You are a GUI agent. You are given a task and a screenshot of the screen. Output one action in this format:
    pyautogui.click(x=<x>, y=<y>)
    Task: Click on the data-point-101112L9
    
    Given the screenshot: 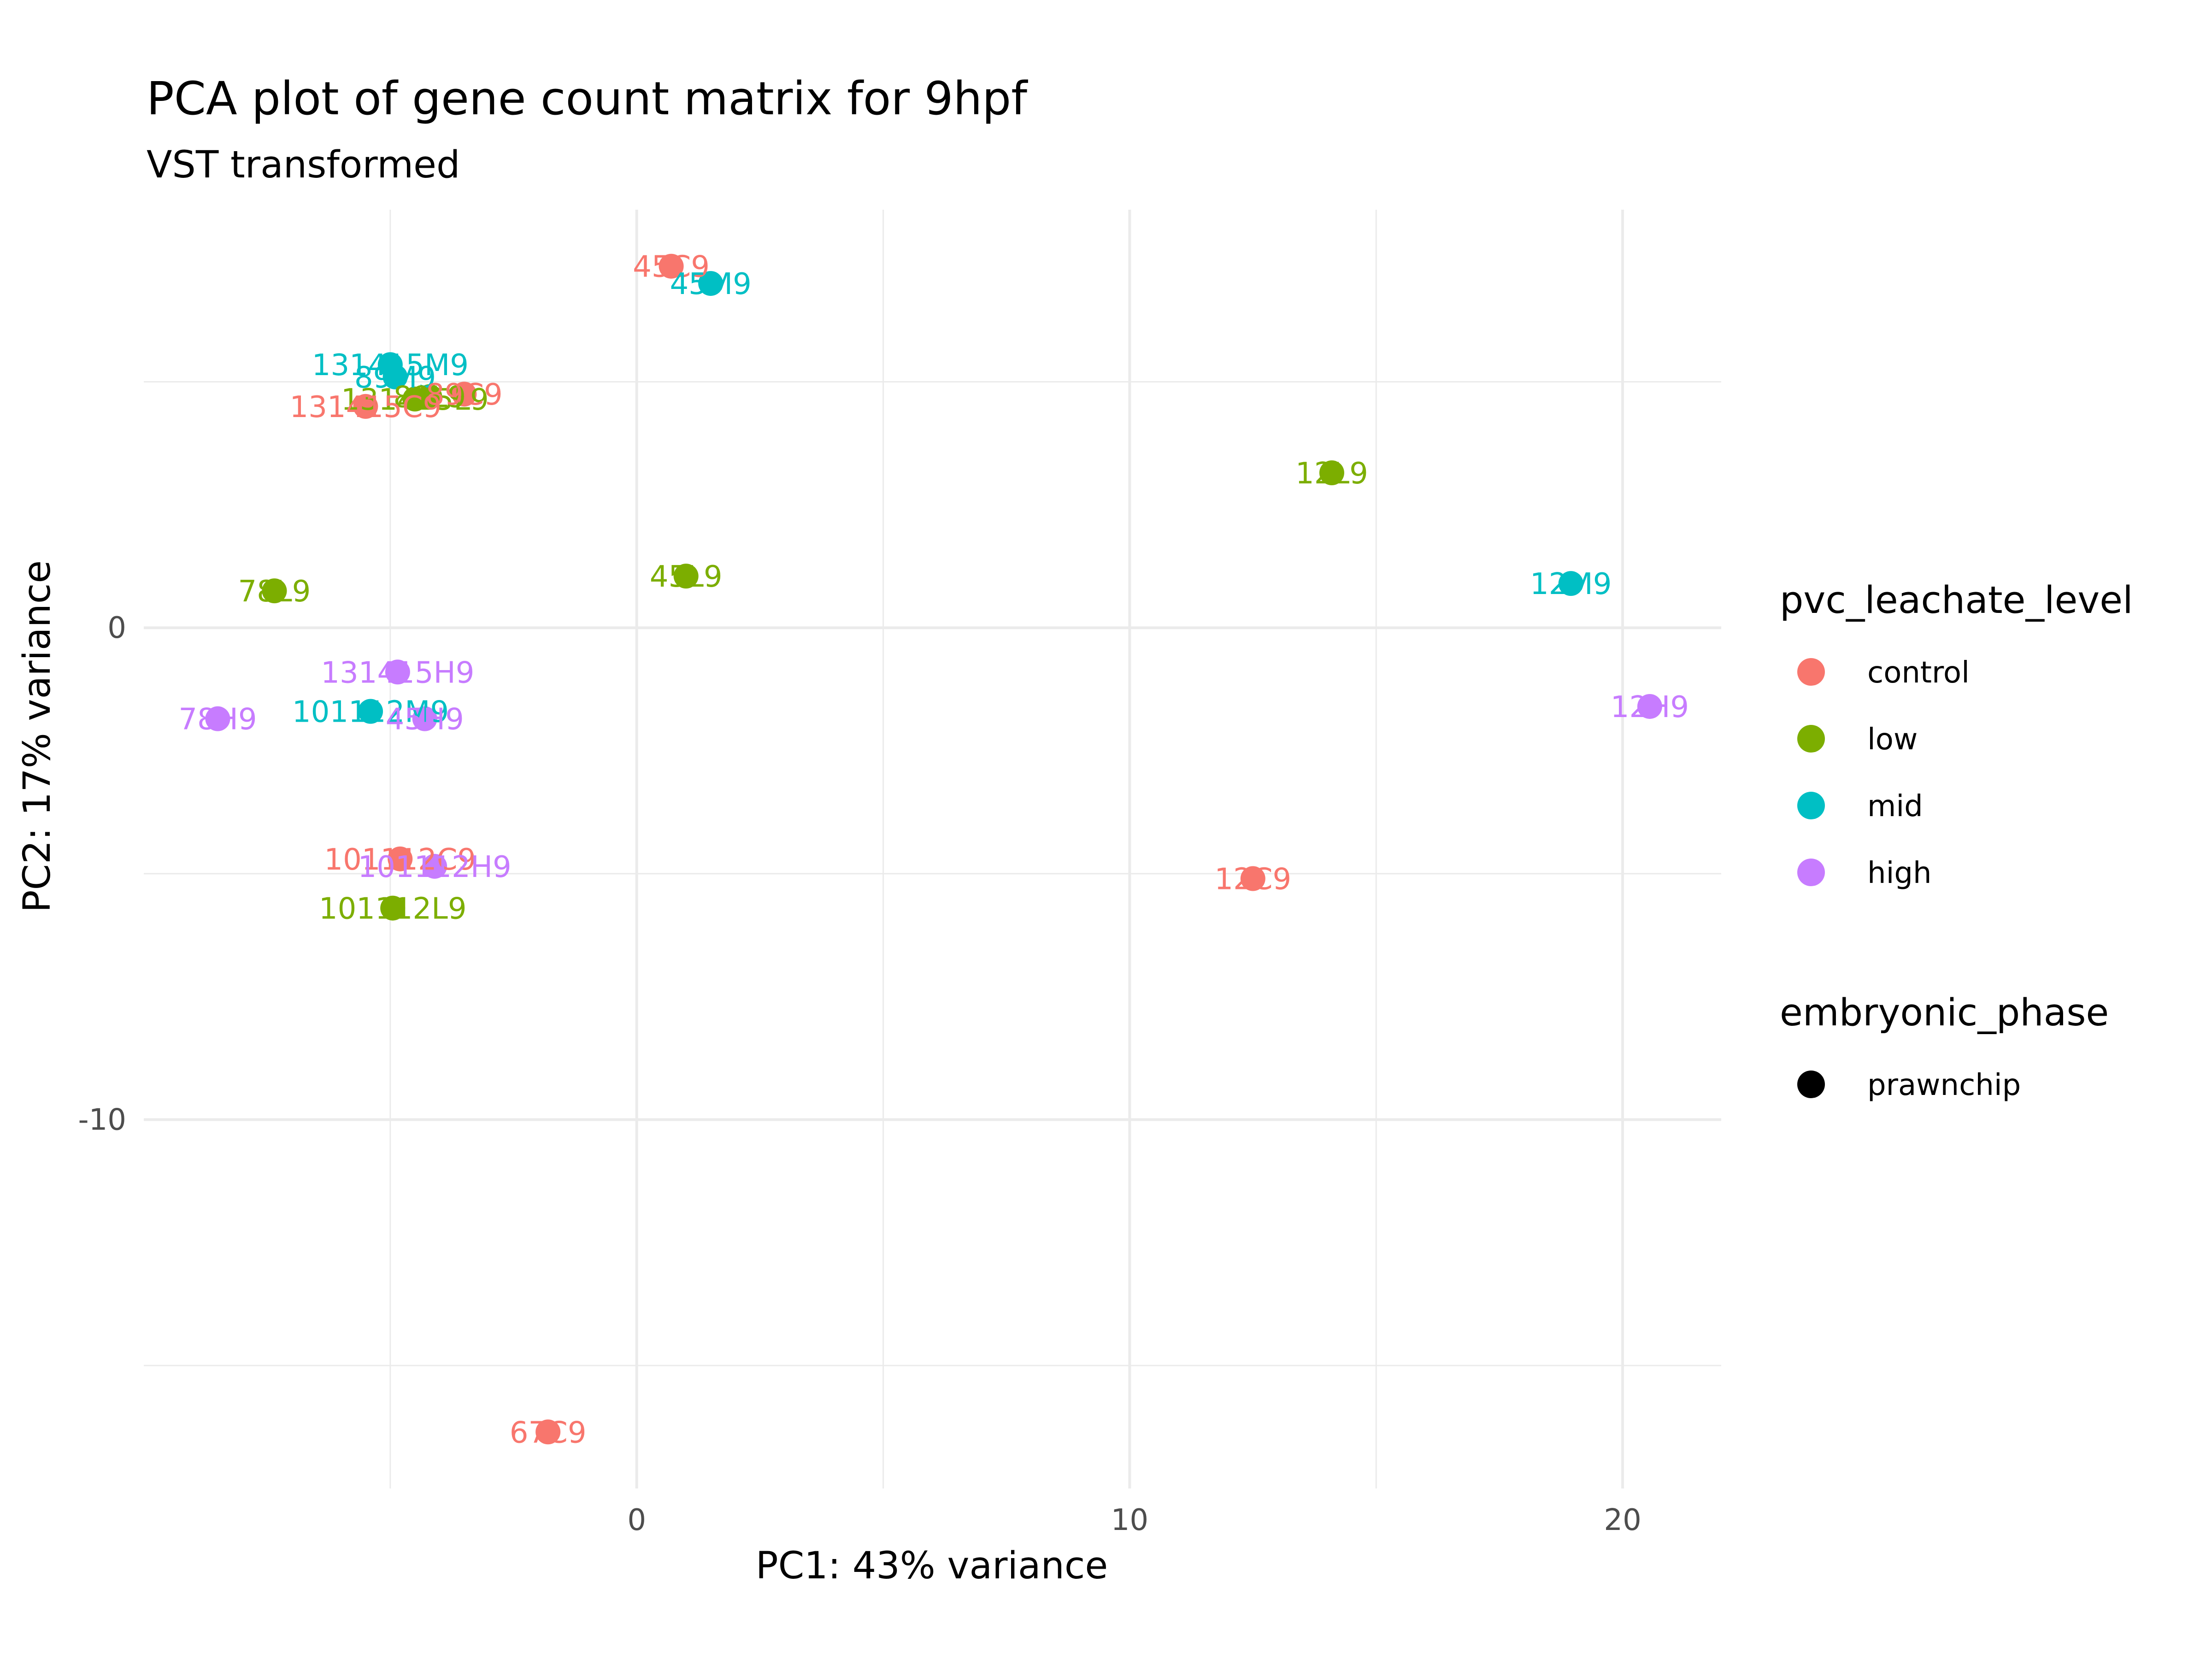 What is the action you would take?
    pyautogui.click(x=393, y=908)
    